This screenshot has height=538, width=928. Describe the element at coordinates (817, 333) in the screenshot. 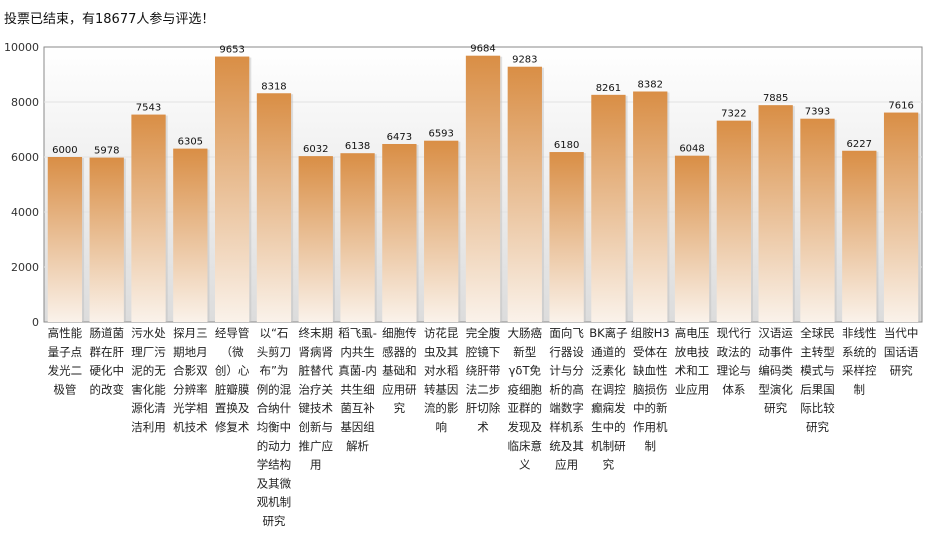

I see `x-category-label: 全球民` at that location.